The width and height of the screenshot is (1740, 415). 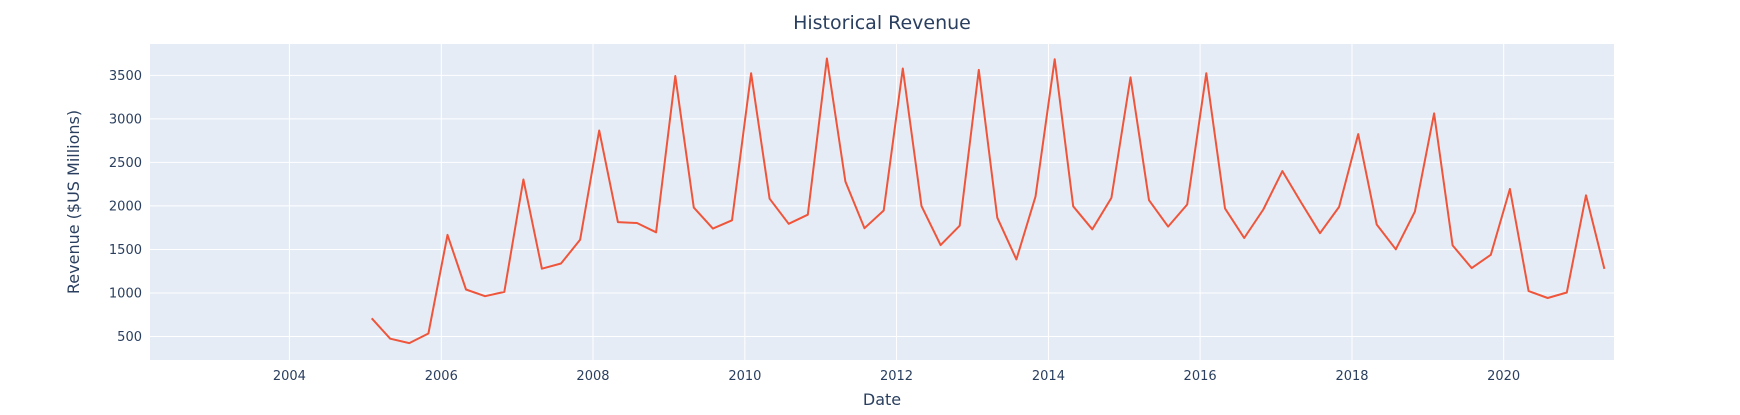 I want to click on x-tick-label: 2014, so click(x=1048, y=376).